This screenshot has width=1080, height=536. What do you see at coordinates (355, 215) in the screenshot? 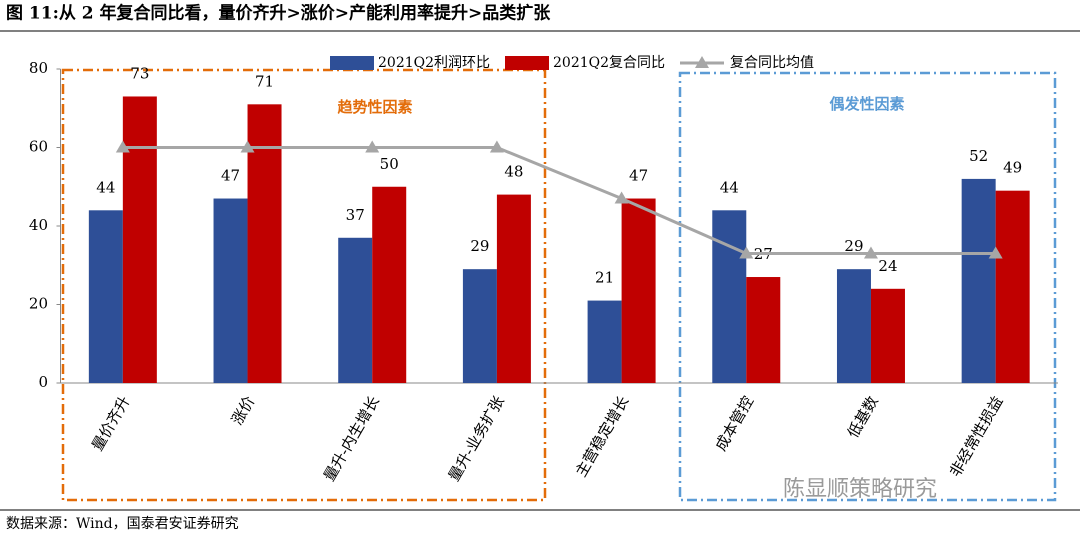
I see `value-label: 37` at bounding box center [355, 215].